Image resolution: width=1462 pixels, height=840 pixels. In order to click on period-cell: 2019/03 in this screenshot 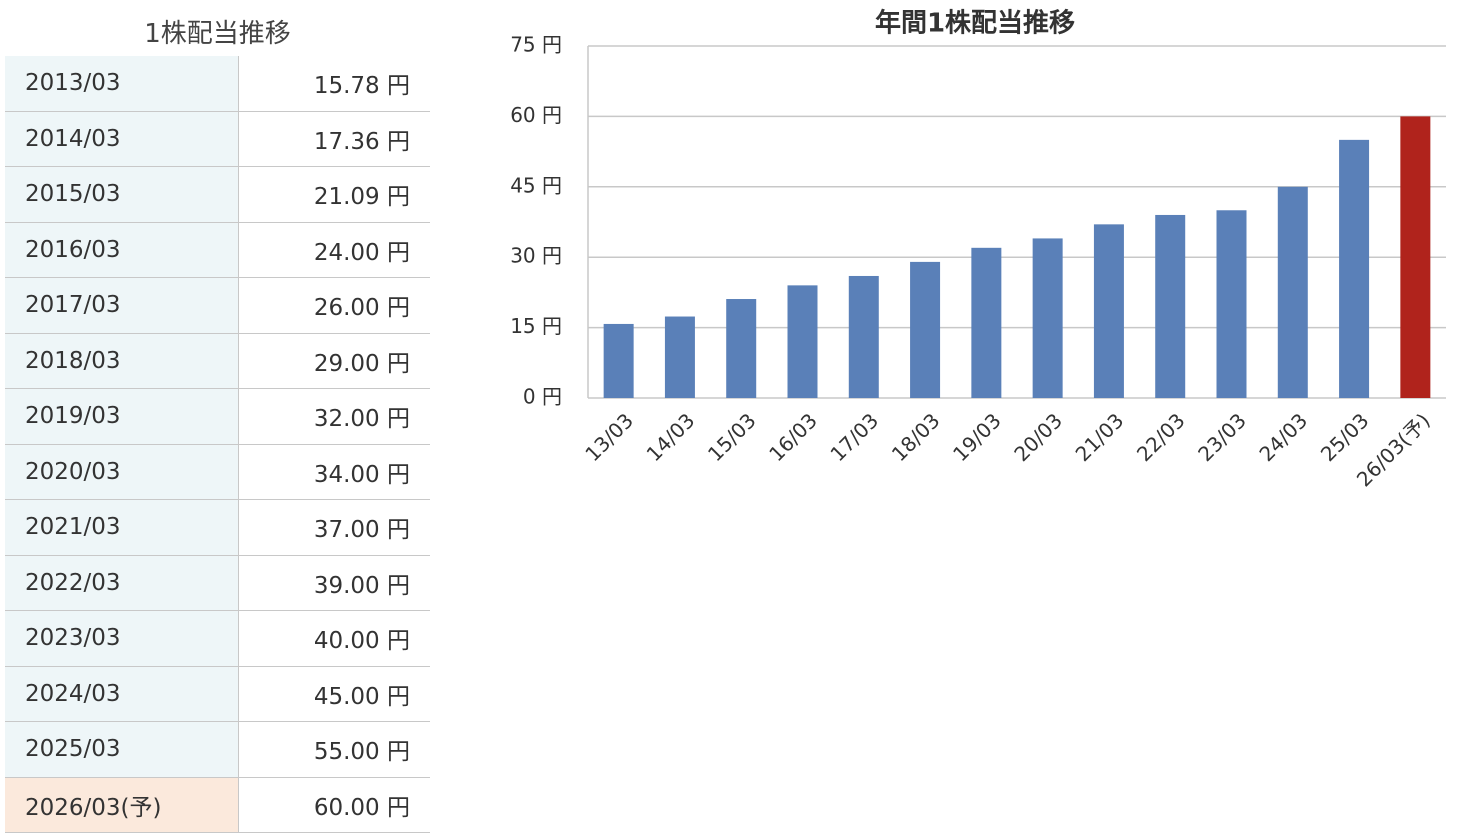, I will do `click(122, 416)`.